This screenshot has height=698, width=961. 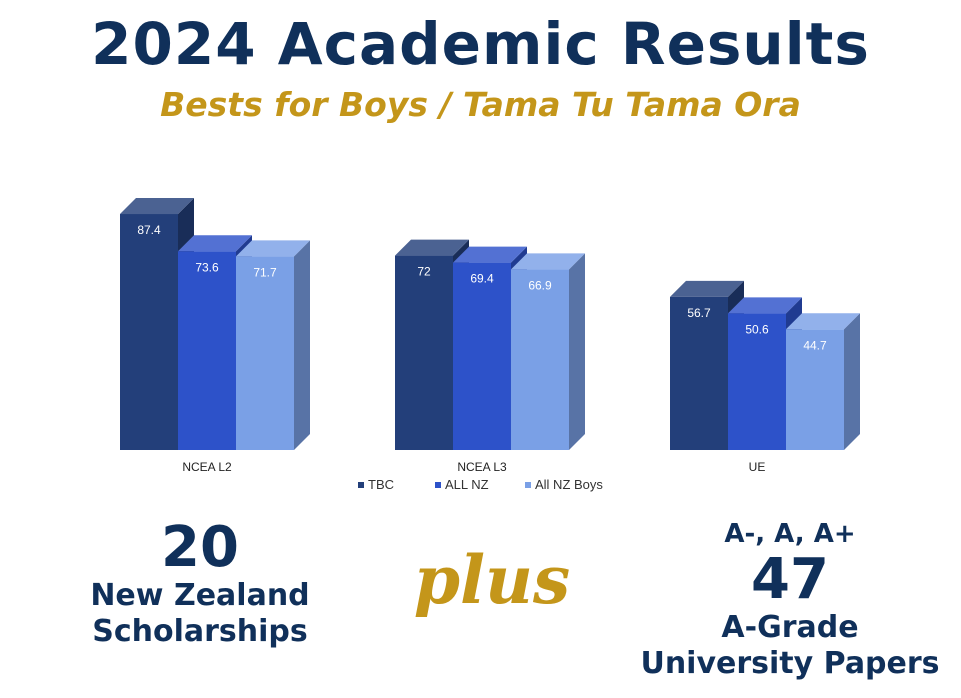 I want to click on data-label: 44.7, so click(x=815, y=345).